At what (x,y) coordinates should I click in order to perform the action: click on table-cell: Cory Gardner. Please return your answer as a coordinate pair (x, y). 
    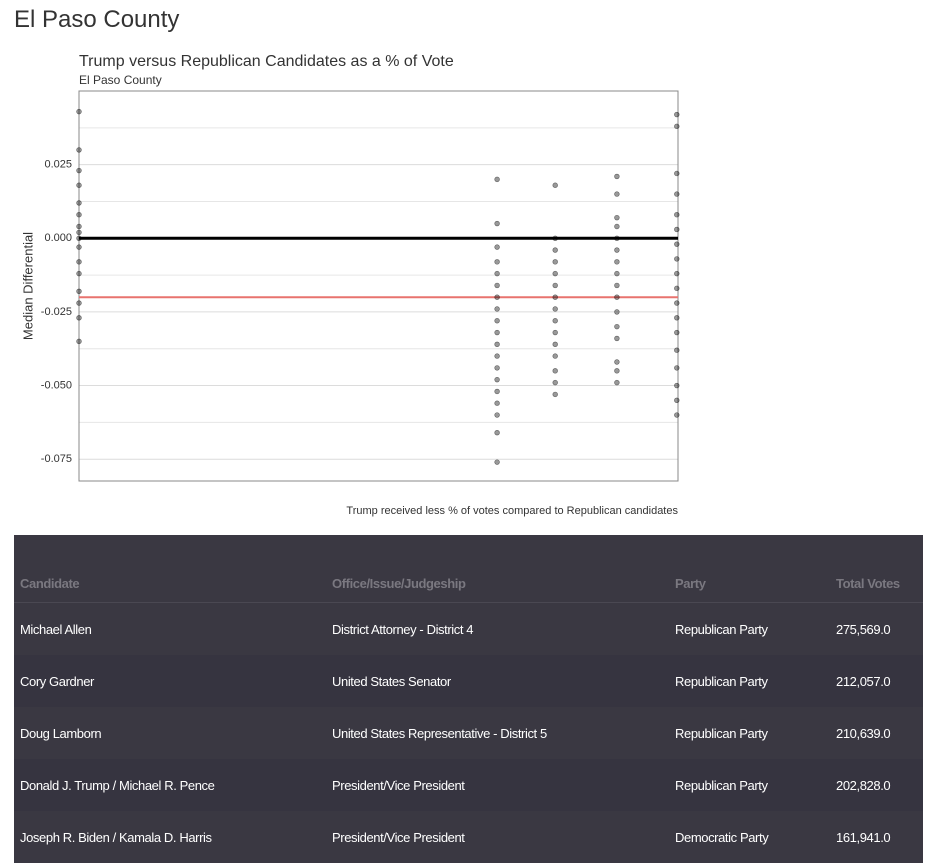
    Looking at the image, I should click on (57, 681).